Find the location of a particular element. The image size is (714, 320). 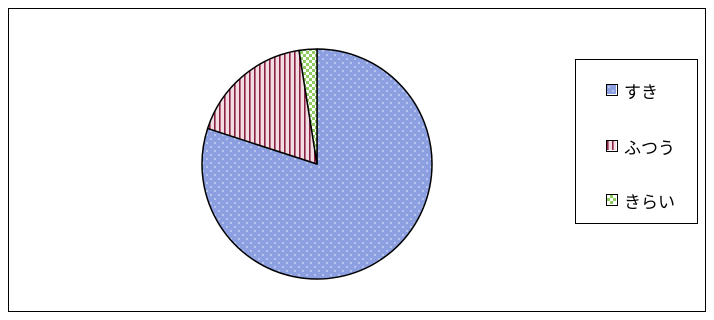

legend-item: ふつう is located at coordinates (640, 146).